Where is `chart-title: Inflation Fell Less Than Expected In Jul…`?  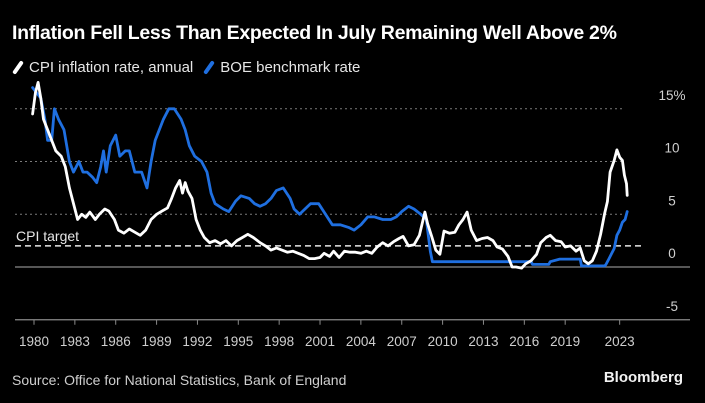 chart-title: Inflation Fell Less Than Expected In Jul… is located at coordinates (314, 33).